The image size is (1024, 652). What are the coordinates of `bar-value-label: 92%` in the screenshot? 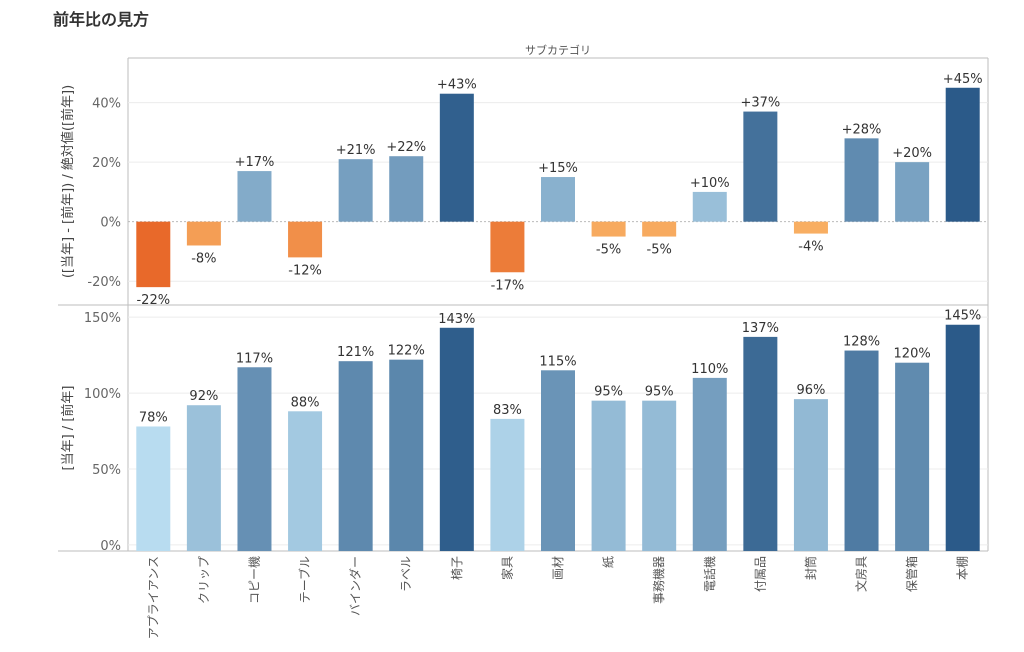 It's located at (203, 396).